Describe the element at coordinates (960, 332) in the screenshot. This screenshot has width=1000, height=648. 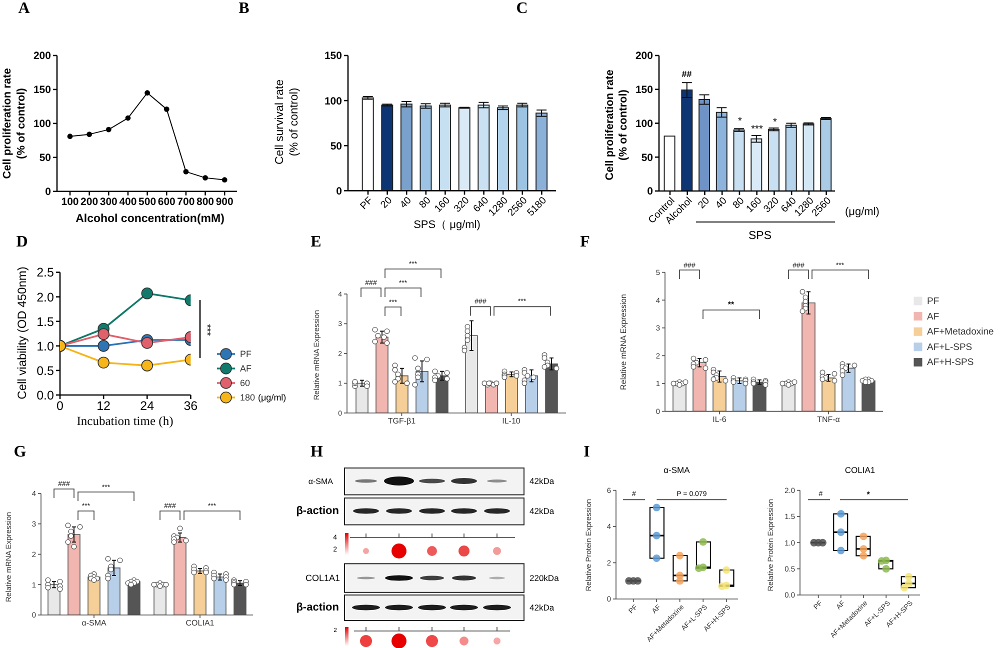
I see `legend-label: AF+Metadoxine` at that location.